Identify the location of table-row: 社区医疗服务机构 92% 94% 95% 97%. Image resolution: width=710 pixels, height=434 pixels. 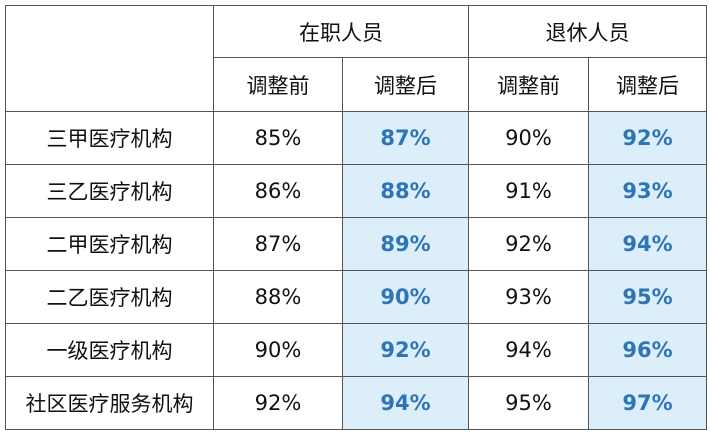
(356, 403).